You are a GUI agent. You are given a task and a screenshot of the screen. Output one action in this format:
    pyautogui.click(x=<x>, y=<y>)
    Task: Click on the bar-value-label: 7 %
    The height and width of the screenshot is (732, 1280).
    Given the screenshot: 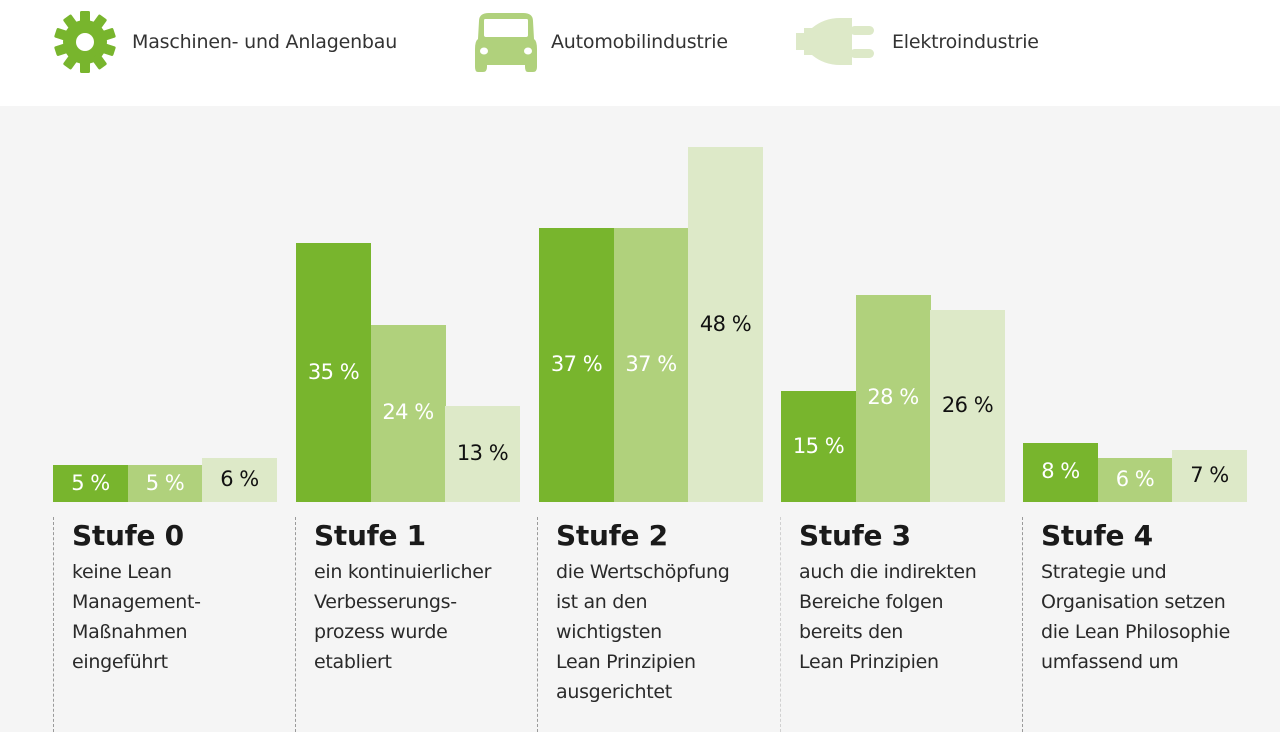 What is the action you would take?
    pyautogui.click(x=1209, y=475)
    